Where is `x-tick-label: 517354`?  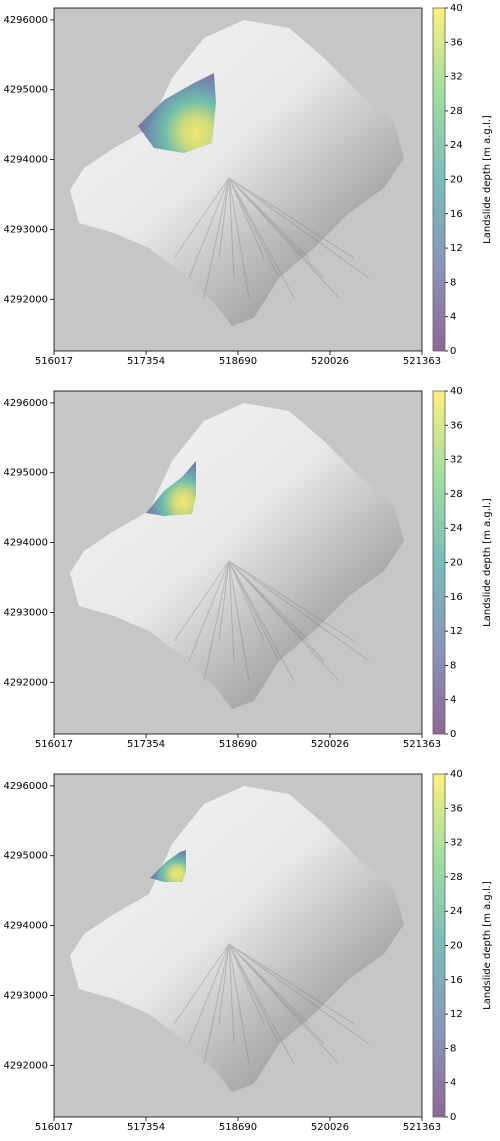 x-tick-label: 517354 is located at coordinates (146, 1127).